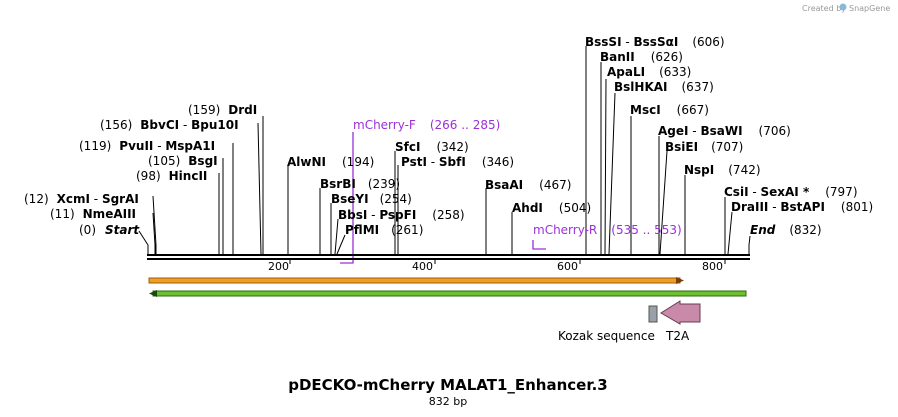 The height and width of the screenshot is (417, 898). Describe the element at coordinates (147, 146) in the screenshot. I see `site-pvuii: (119) PvuII - MspA1I` at that location.